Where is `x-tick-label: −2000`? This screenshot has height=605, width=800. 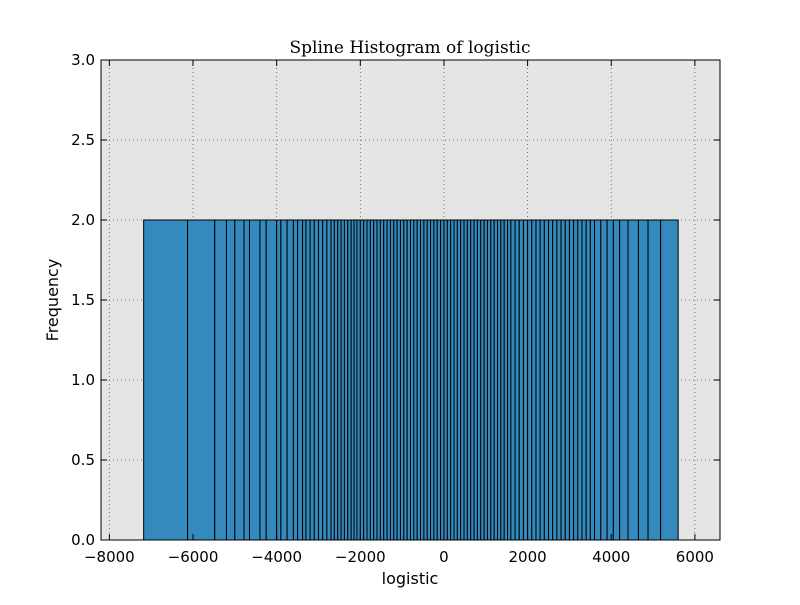
x-tick-label: −2000 is located at coordinates (360, 557).